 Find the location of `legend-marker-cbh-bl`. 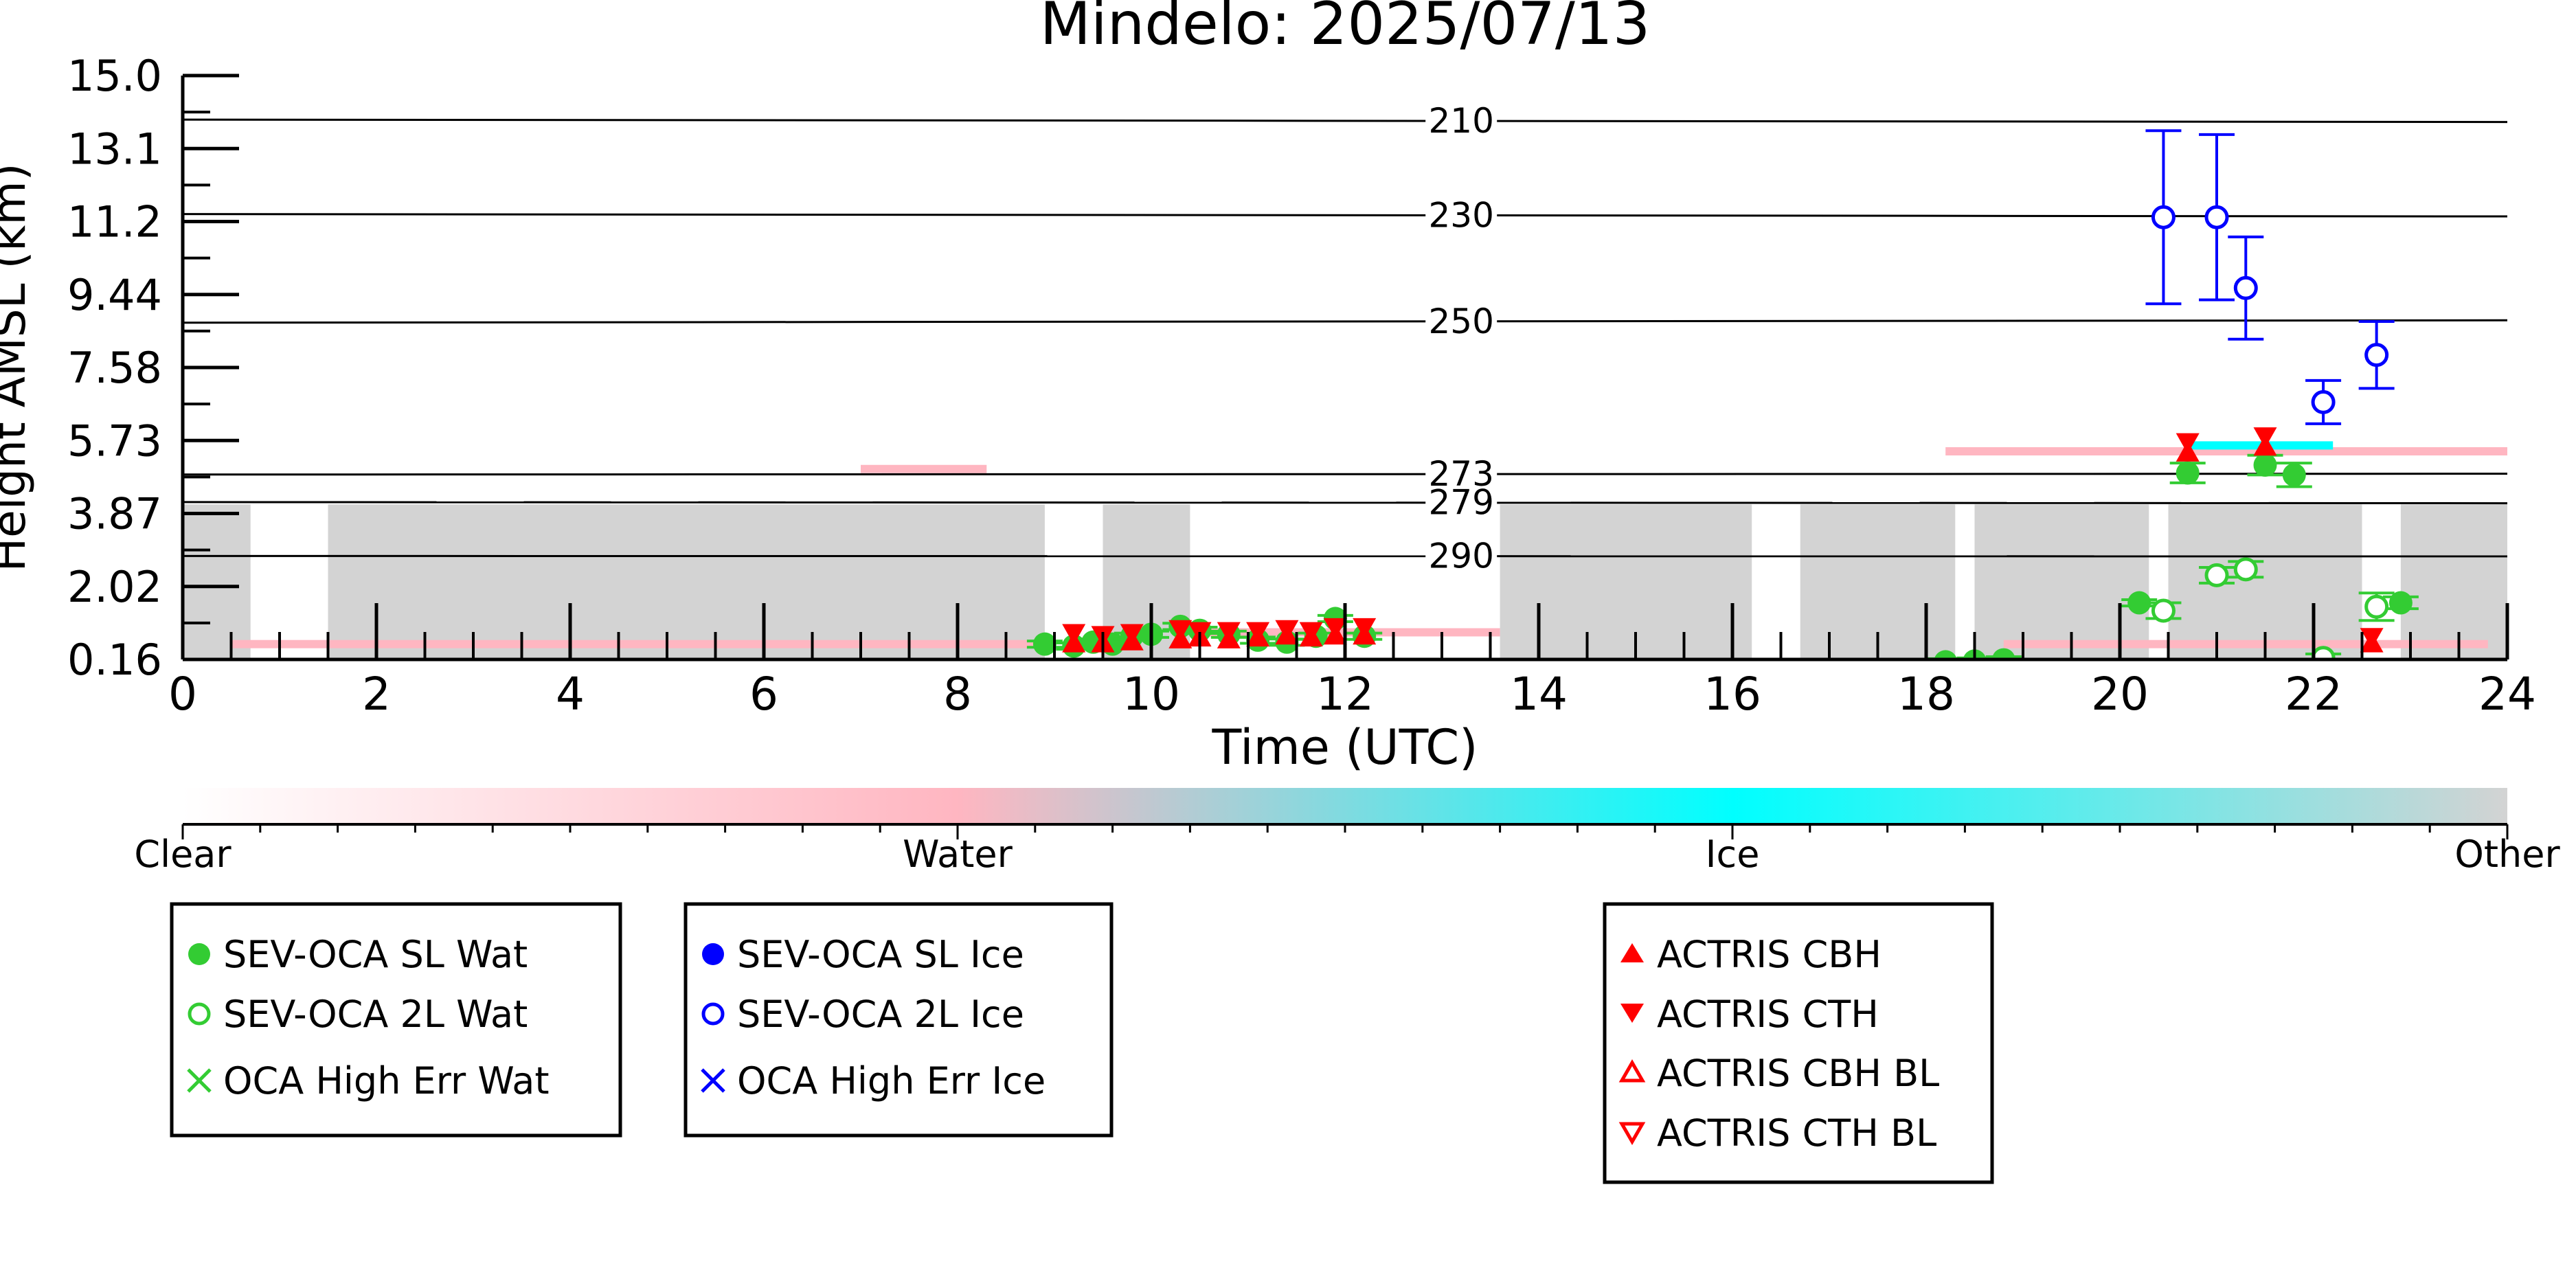

legend-marker-cbh-bl is located at coordinates (1632, 1071).